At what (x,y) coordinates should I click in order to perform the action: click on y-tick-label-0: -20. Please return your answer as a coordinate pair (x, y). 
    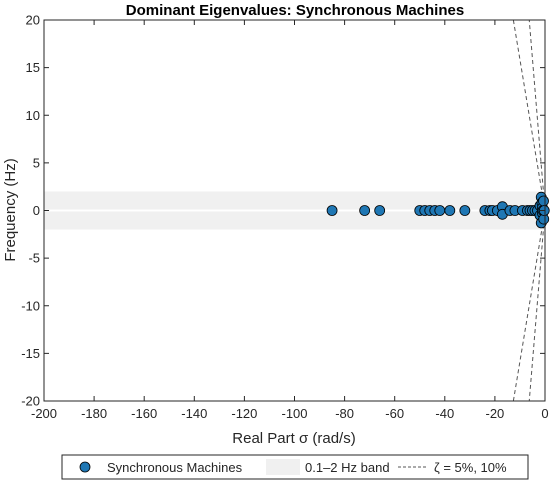
    Looking at the image, I should click on (30, 401).